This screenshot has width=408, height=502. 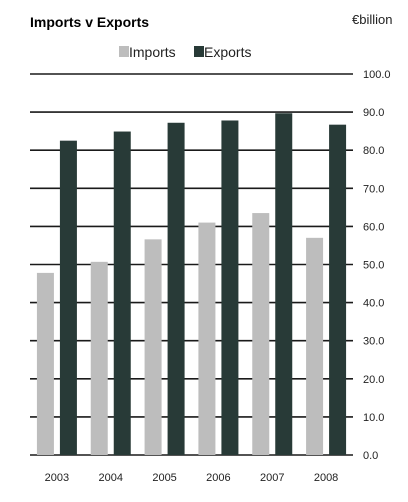 What do you see at coordinates (57, 478) in the screenshot?
I see `x-tick-label: 2003` at bounding box center [57, 478].